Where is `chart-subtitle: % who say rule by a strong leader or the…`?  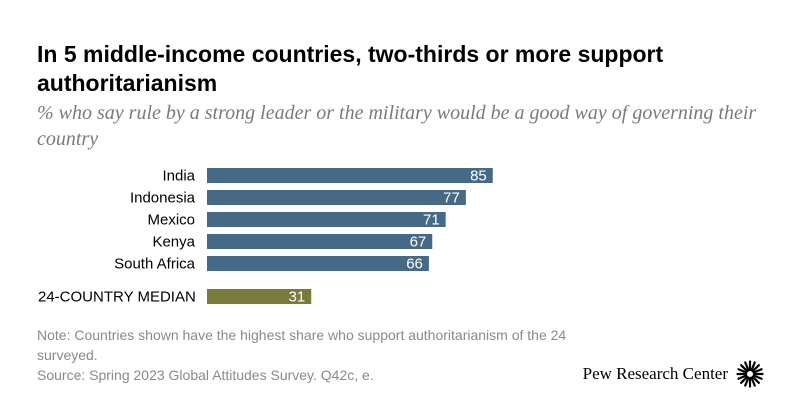 chart-subtitle: % who say rule by a strong leader or the… is located at coordinates (397, 126).